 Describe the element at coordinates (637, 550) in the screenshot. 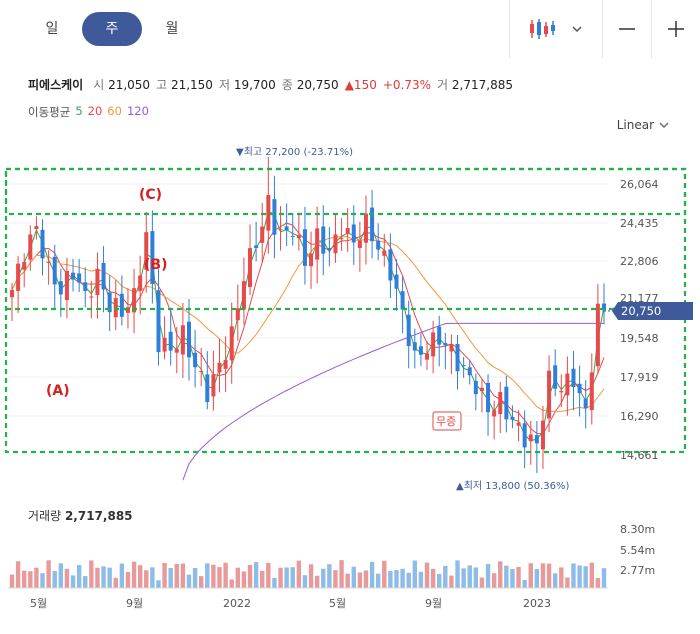

I see `volume-tick-label: 5.54m` at that location.